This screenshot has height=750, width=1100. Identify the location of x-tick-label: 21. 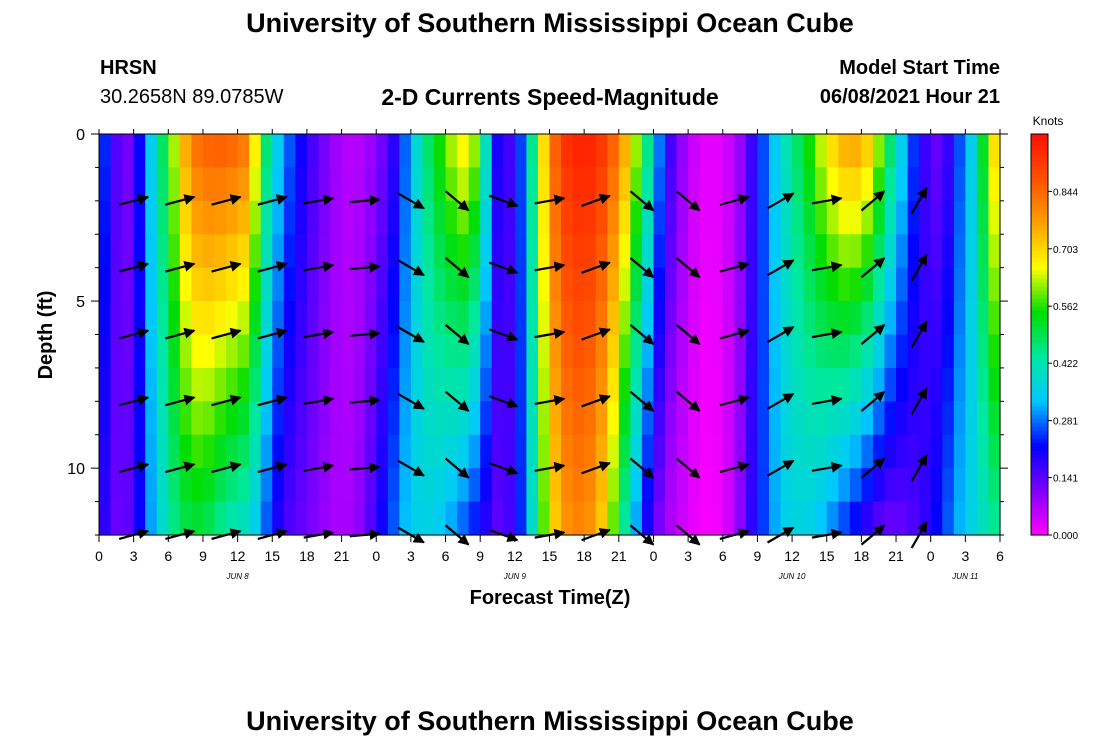
(342, 556).